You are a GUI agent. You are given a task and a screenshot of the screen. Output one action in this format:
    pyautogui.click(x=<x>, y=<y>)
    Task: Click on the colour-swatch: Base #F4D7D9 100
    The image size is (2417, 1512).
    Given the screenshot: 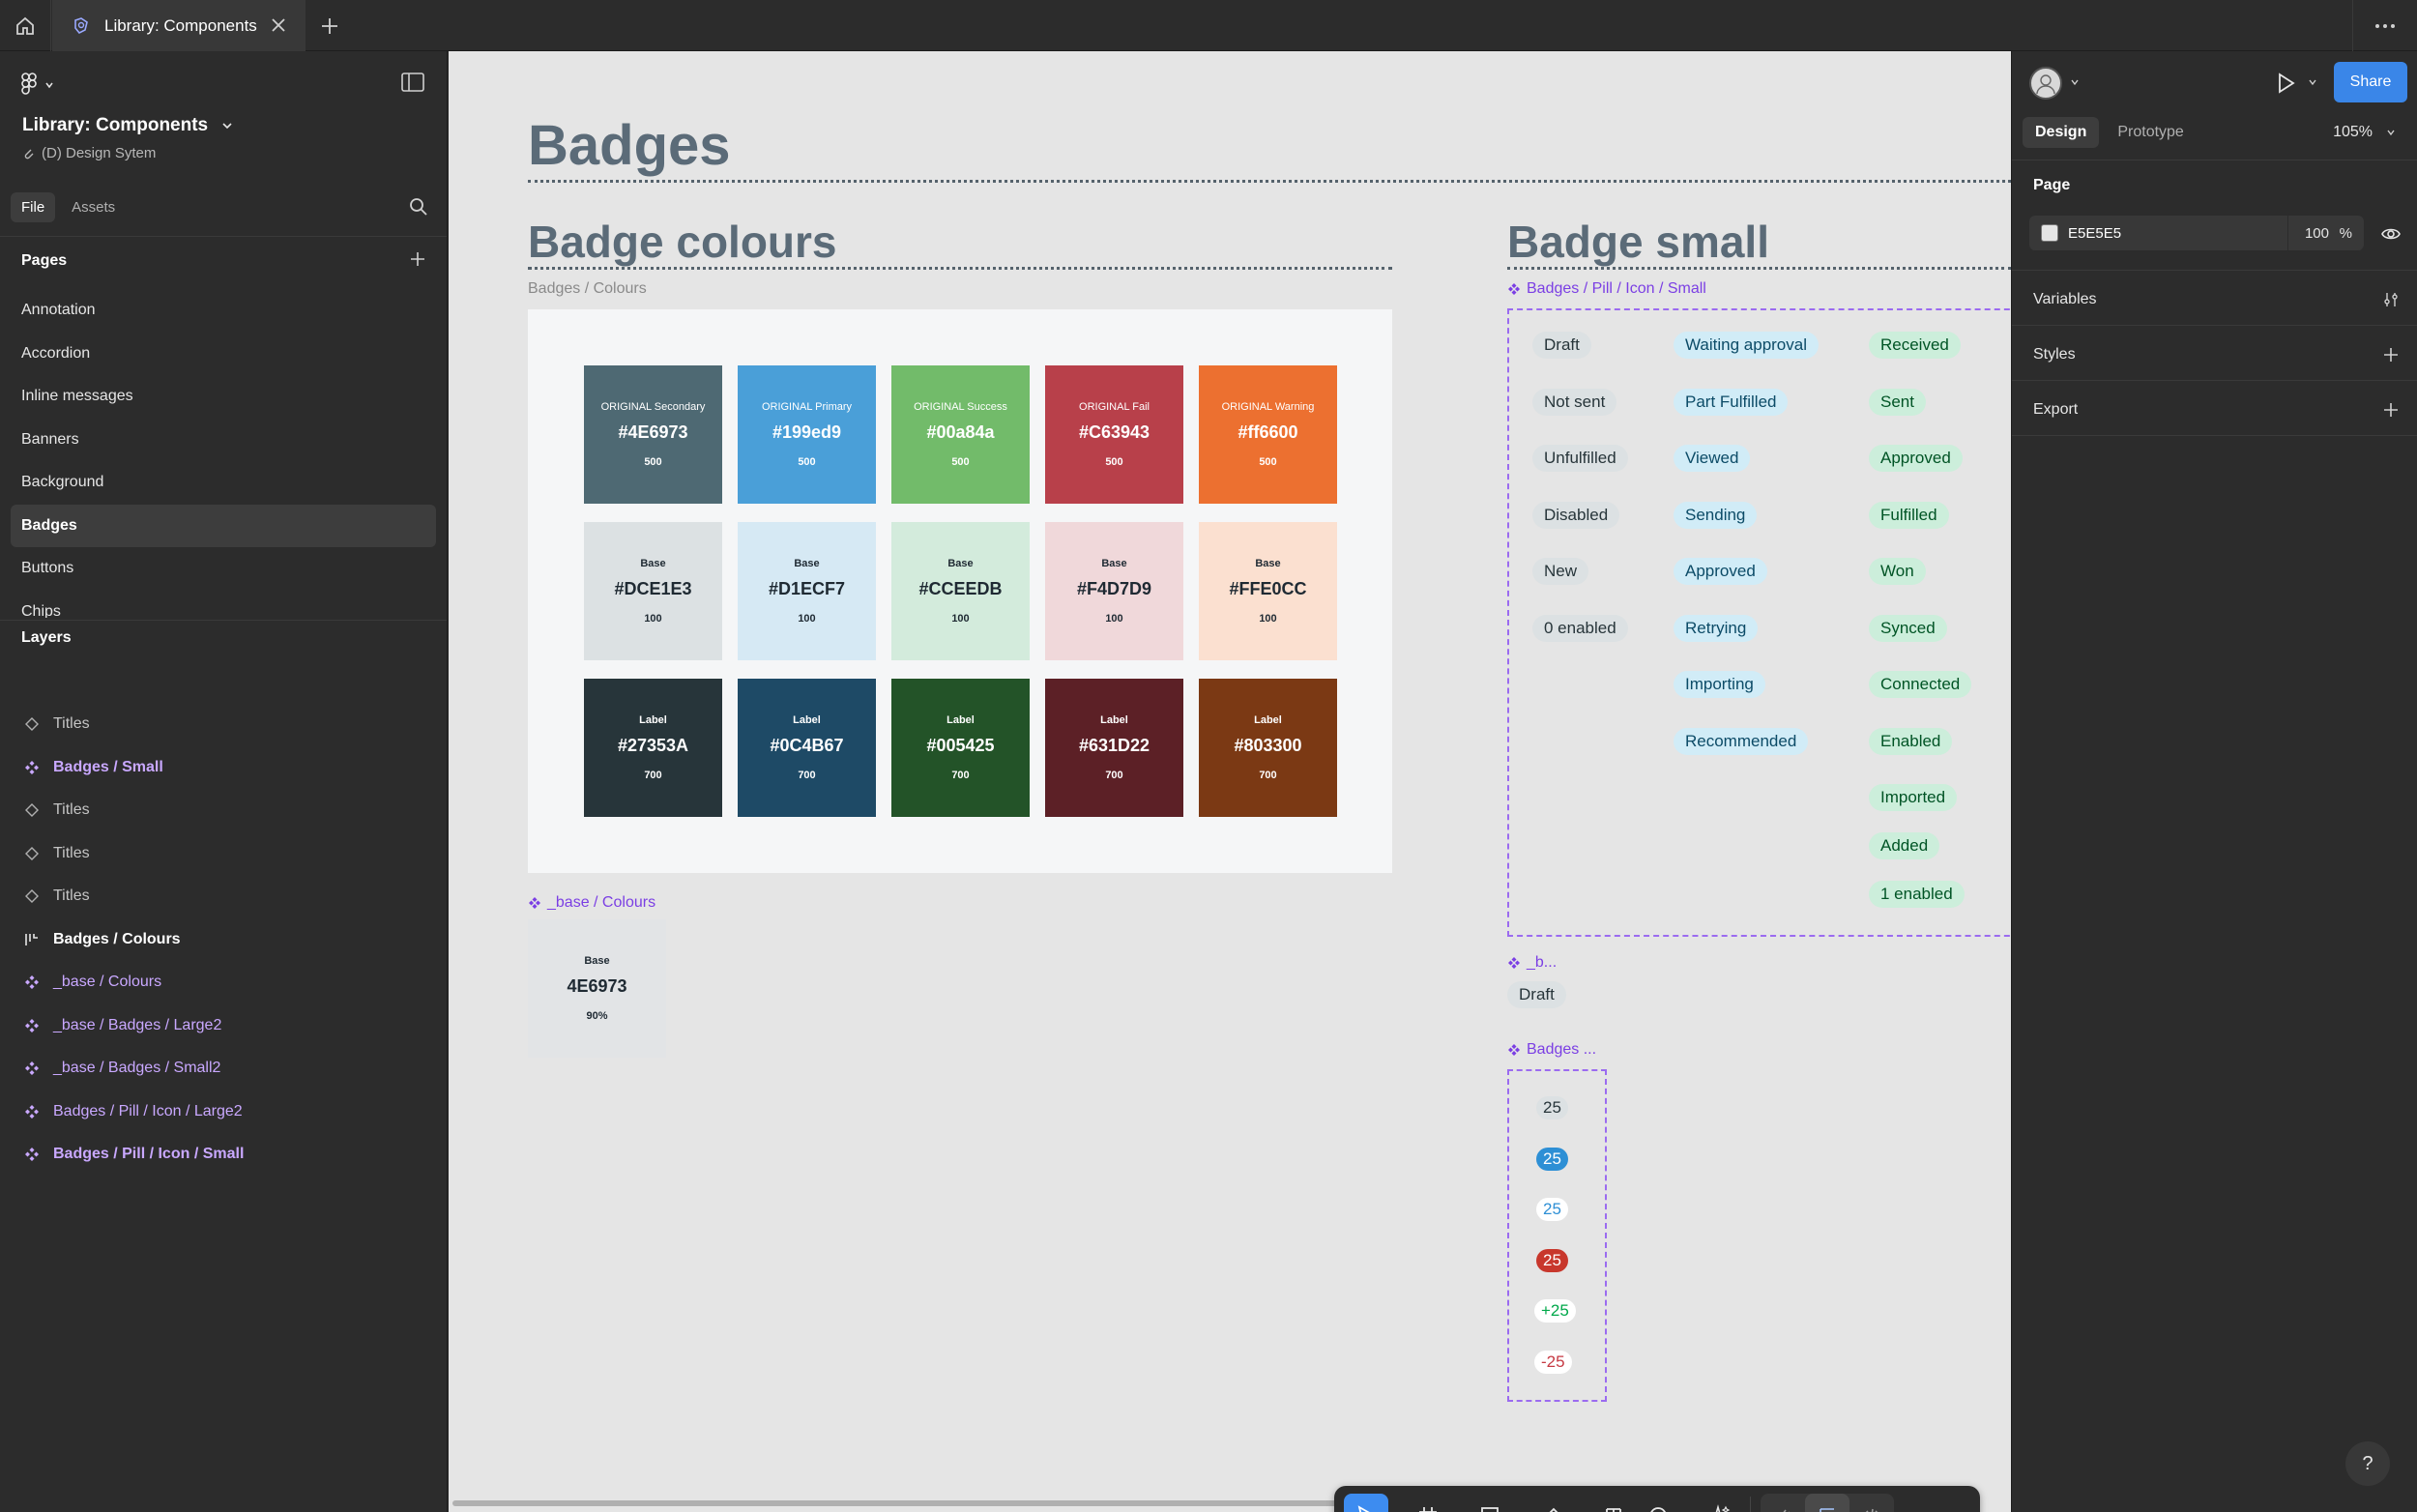 What is the action you would take?
    pyautogui.click(x=1114, y=591)
    